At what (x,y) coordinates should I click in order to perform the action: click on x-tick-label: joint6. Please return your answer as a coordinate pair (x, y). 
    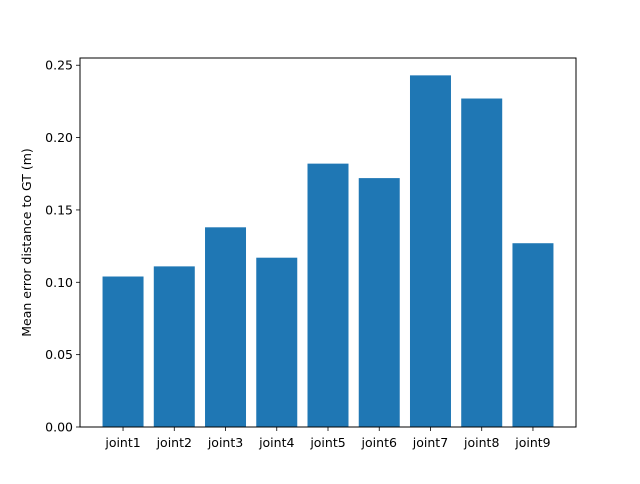
    Looking at the image, I should click on (379, 442).